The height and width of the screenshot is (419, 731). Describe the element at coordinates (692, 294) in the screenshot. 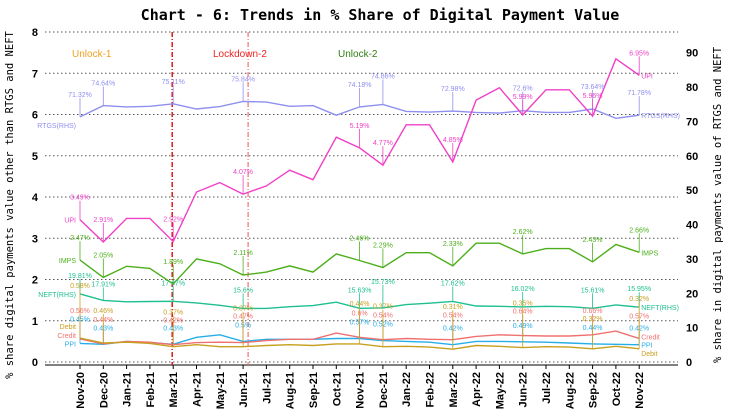

I see `y2-tick-label: 20` at that location.